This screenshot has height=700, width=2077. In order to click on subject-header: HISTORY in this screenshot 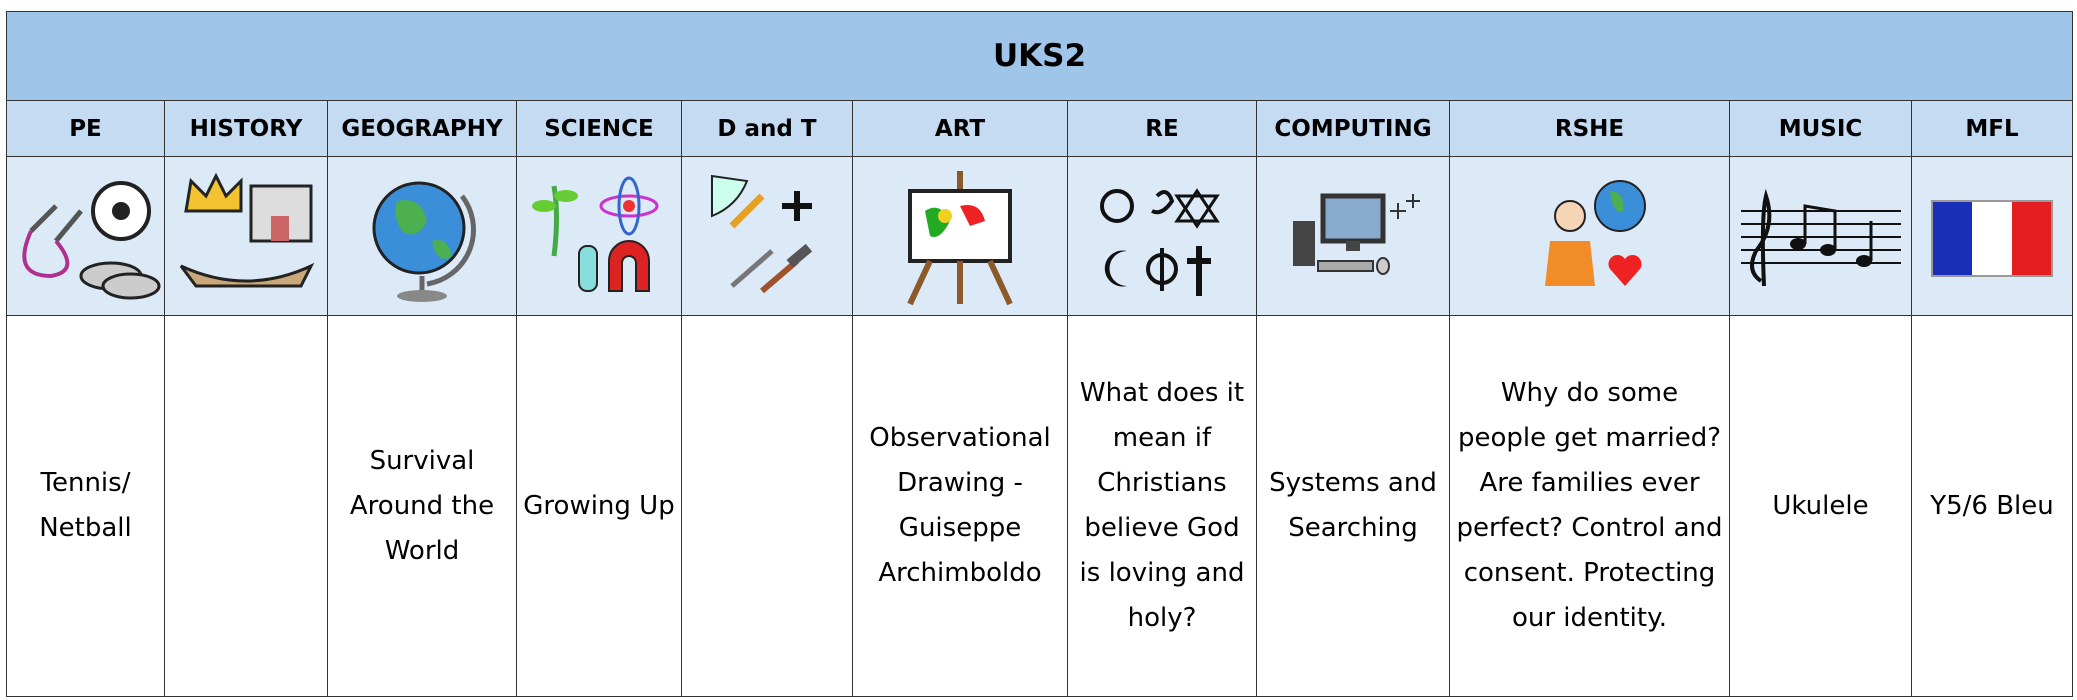, I will do `click(246, 128)`.